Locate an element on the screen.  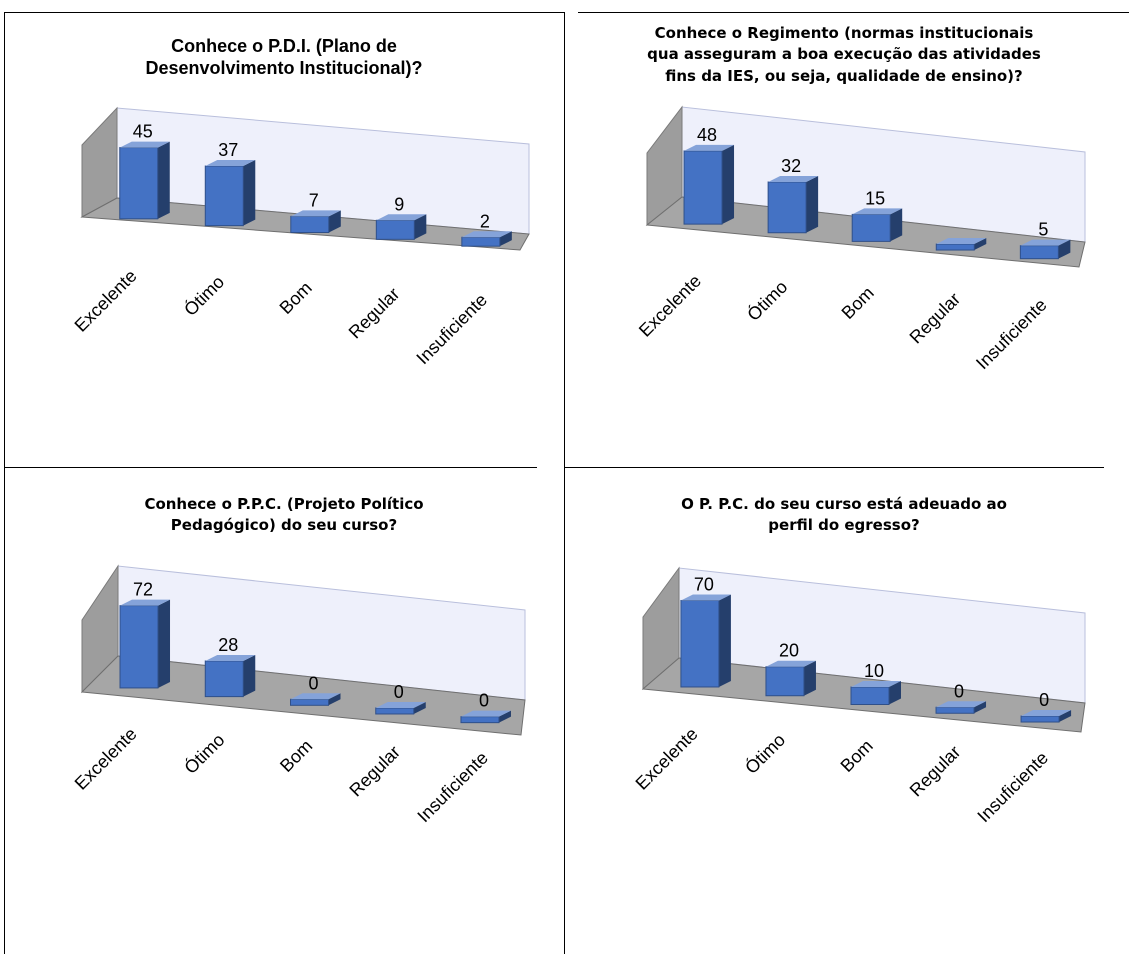
chart-title-line: Desenvolvimento Institucional)? is located at coordinates (284, 67).